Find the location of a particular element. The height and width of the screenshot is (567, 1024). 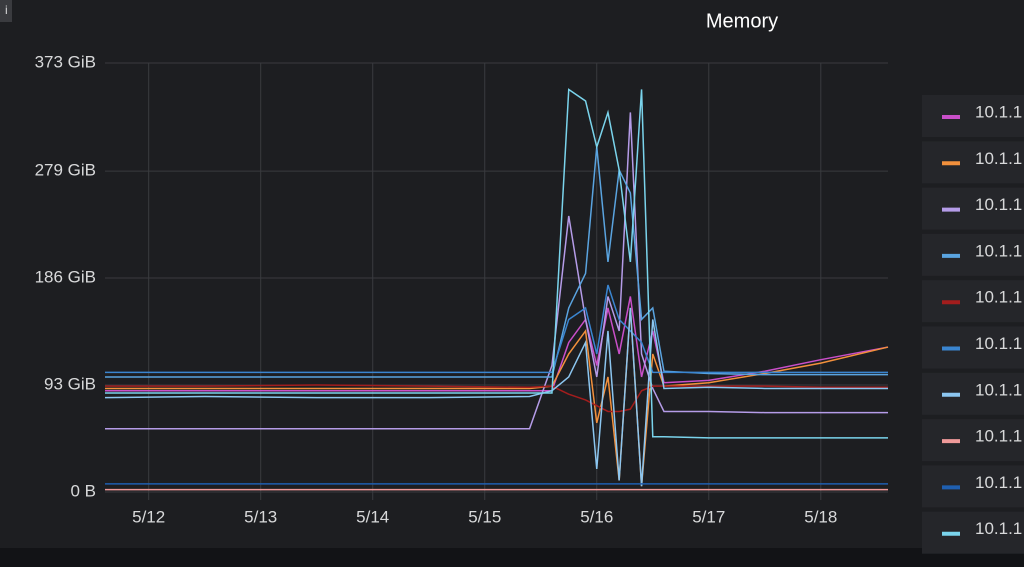

x-tick-label: 5/13 is located at coordinates (260, 516).